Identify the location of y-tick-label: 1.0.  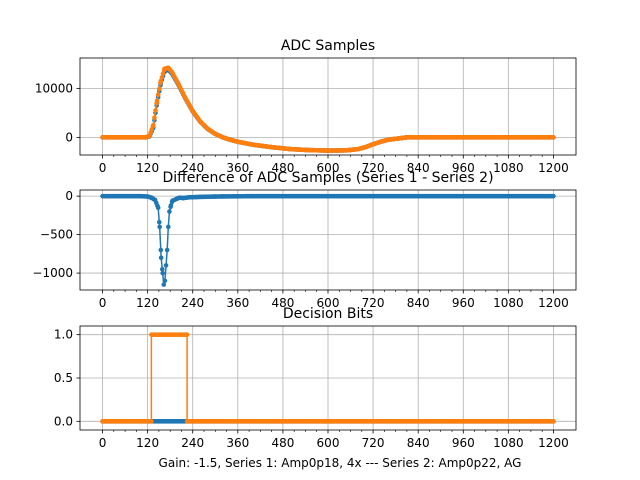
(63, 335).